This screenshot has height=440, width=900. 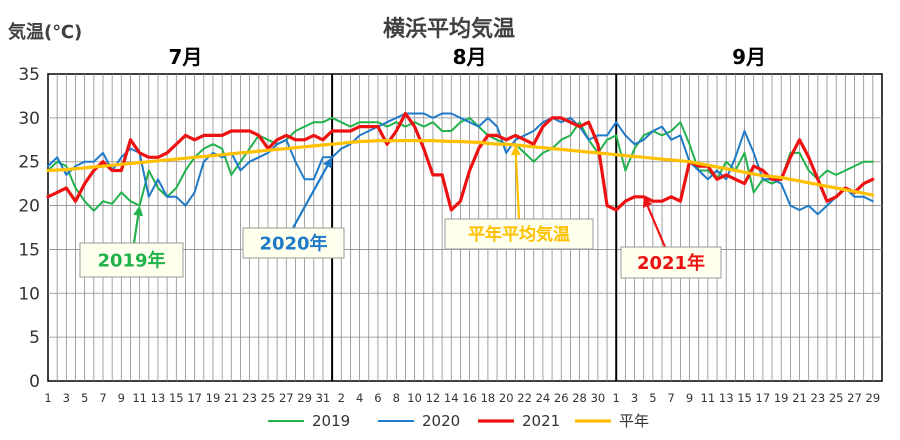 What do you see at coordinates (543, 398) in the screenshot?
I see `x-tick-label: 24` at bounding box center [543, 398].